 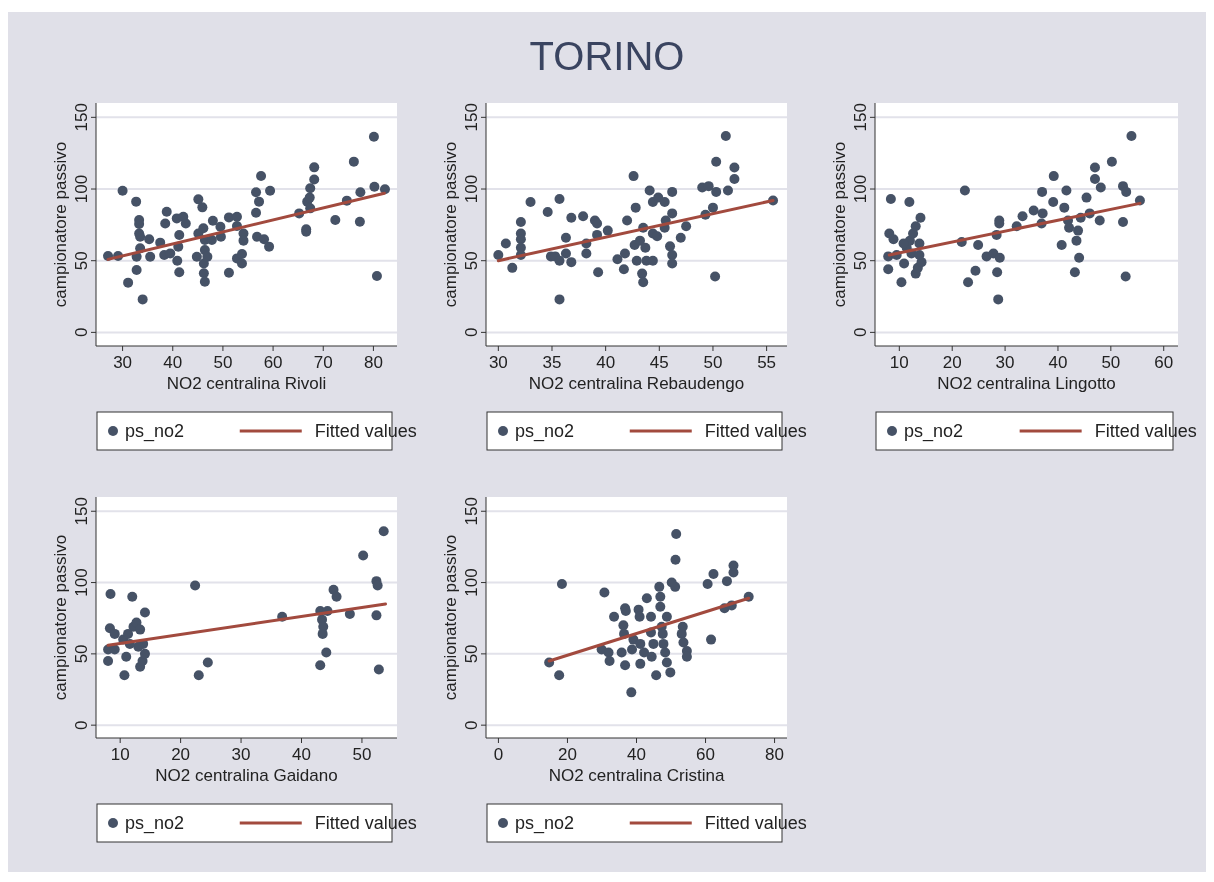 I want to click on x-tick-label: 20, so click(x=952, y=362).